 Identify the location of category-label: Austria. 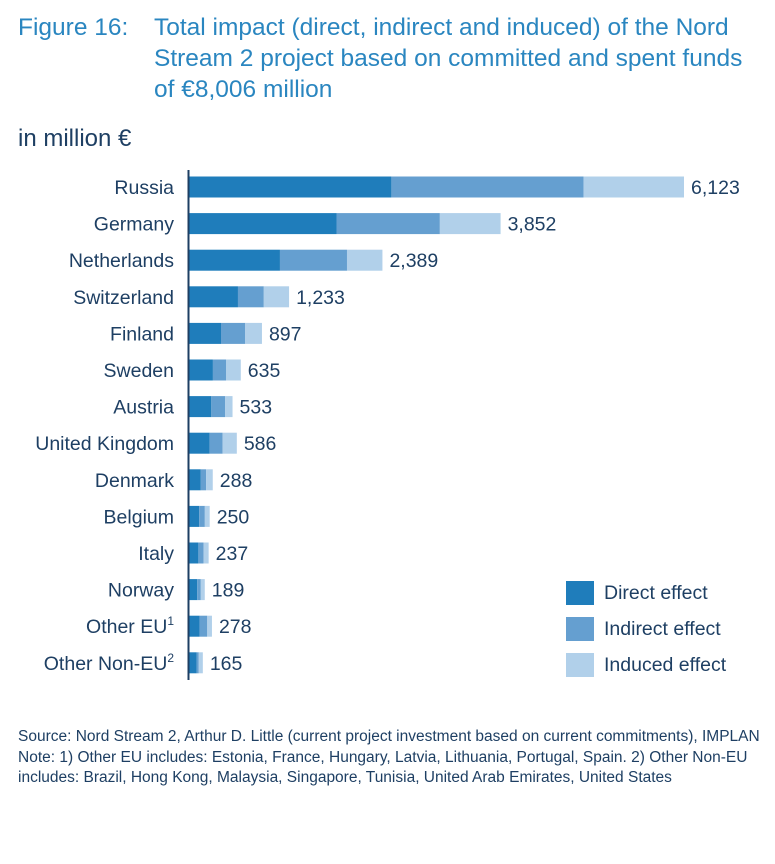
(143, 408).